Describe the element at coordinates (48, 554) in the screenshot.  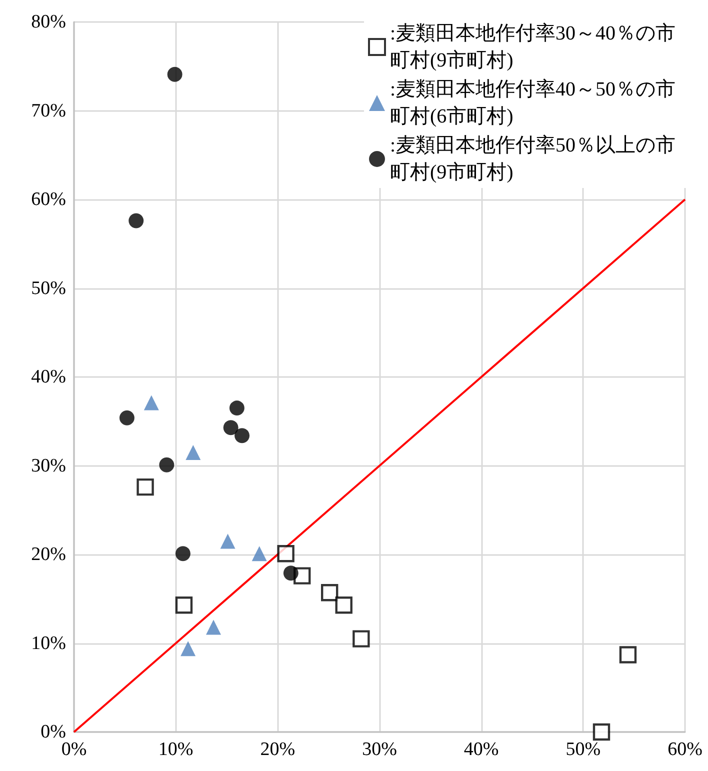
I see `y-tick-label: 20%` at that location.